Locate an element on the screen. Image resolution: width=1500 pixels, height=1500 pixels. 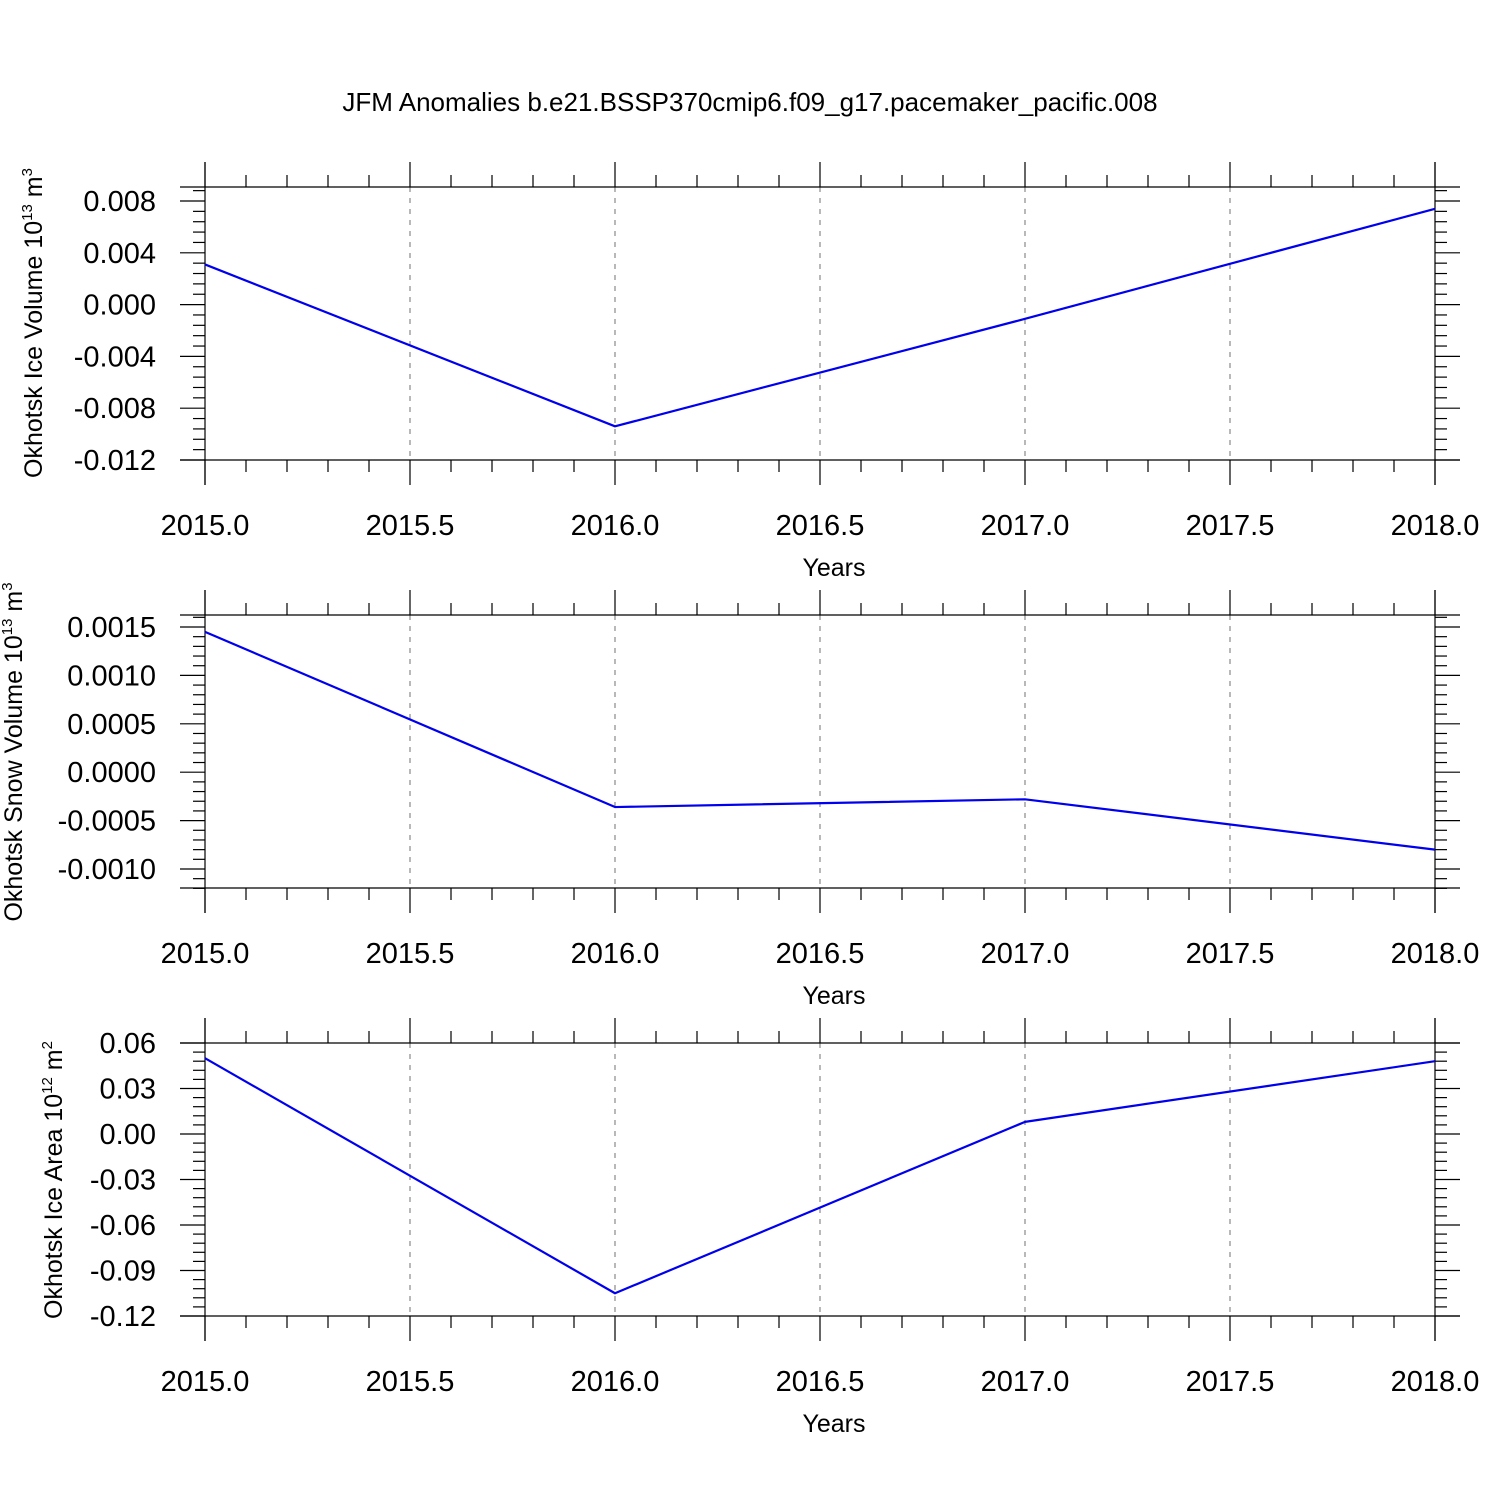
y-tick-label: -0.09 is located at coordinates (123, 1272).